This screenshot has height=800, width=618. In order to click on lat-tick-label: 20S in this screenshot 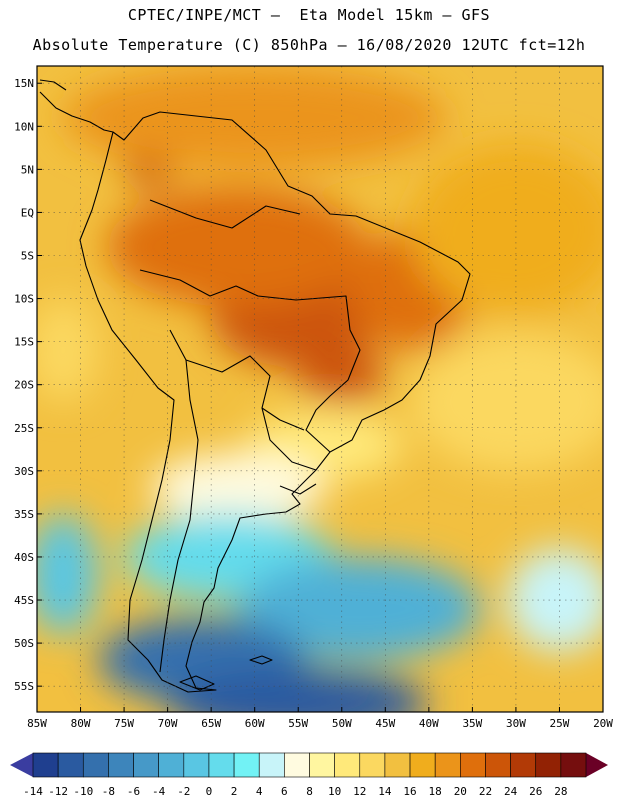, I will do `click(24, 385)`.